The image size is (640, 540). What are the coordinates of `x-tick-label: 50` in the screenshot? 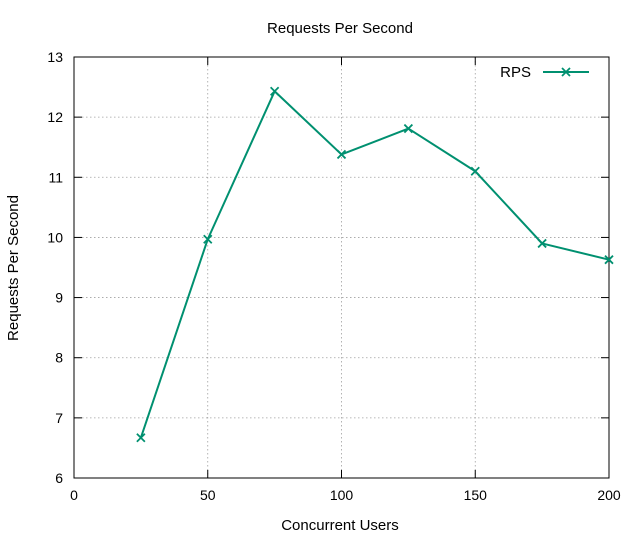 It's located at (208, 495).